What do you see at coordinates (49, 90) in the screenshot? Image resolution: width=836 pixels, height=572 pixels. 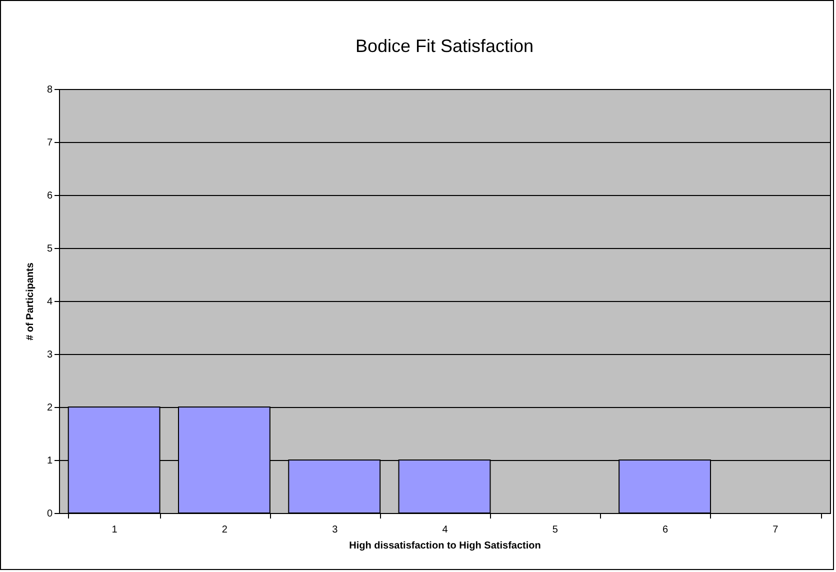 I see `y-tick-label: 8` at bounding box center [49, 90].